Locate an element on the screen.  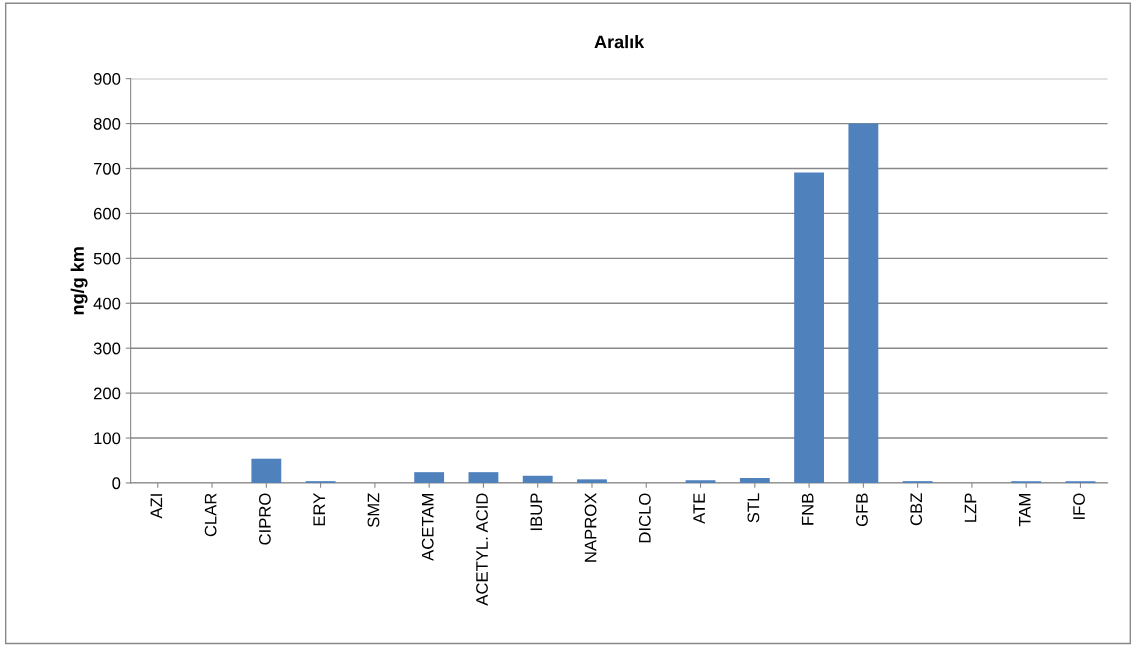
x-tick-label: CLAR is located at coordinates (210, 515).